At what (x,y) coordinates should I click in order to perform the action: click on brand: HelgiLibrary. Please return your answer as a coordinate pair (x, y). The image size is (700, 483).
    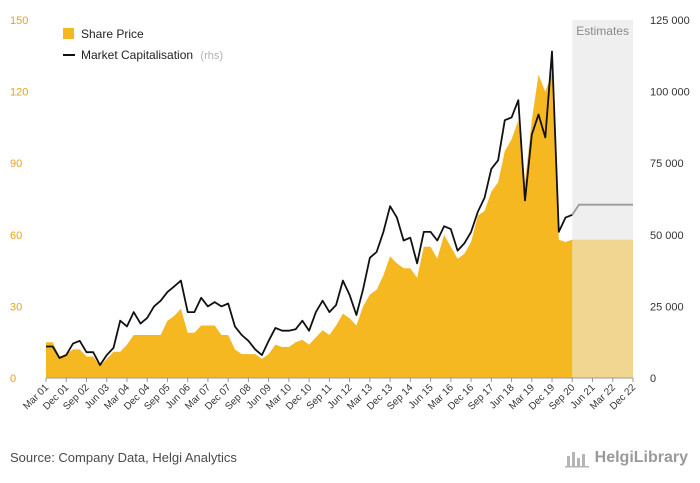
    Looking at the image, I should click on (626, 458).